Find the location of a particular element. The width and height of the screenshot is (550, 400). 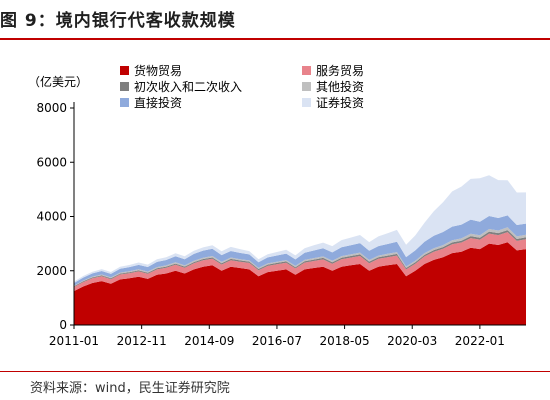

source-note: 资料来源：wind，民生证券研究院 is located at coordinates (130, 388).